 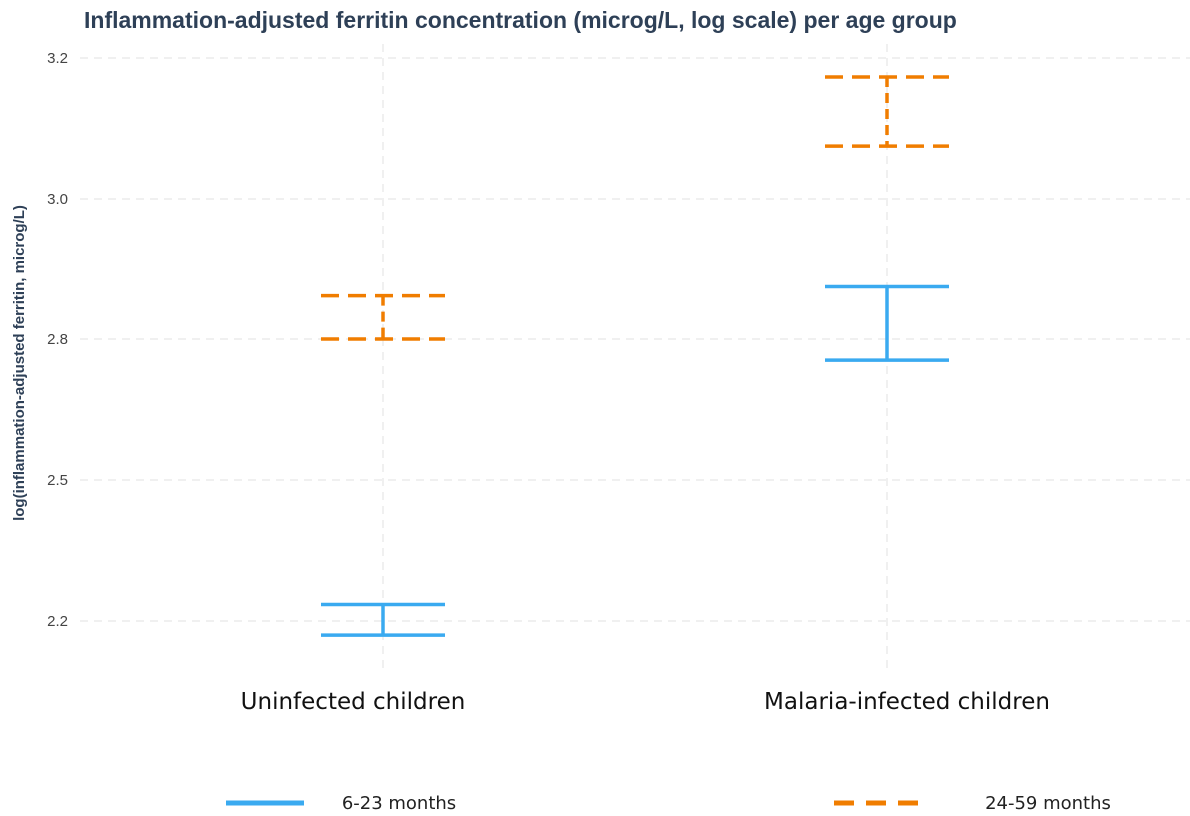 What do you see at coordinates (972, 803) in the screenshot?
I see `legend-item: 24-59 months` at bounding box center [972, 803].